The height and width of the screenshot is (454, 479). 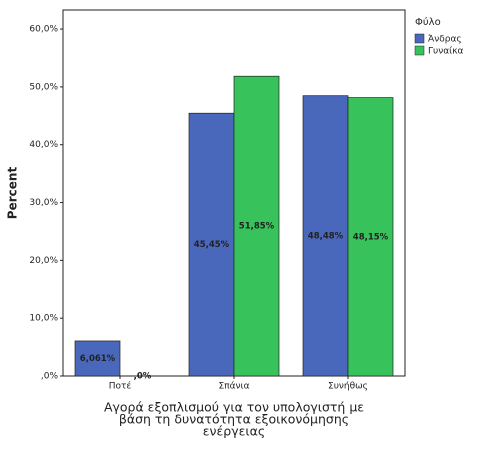 What do you see at coordinates (43, 145) in the screenshot?
I see `y-tick-label: 40,0%` at bounding box center [43, 145].